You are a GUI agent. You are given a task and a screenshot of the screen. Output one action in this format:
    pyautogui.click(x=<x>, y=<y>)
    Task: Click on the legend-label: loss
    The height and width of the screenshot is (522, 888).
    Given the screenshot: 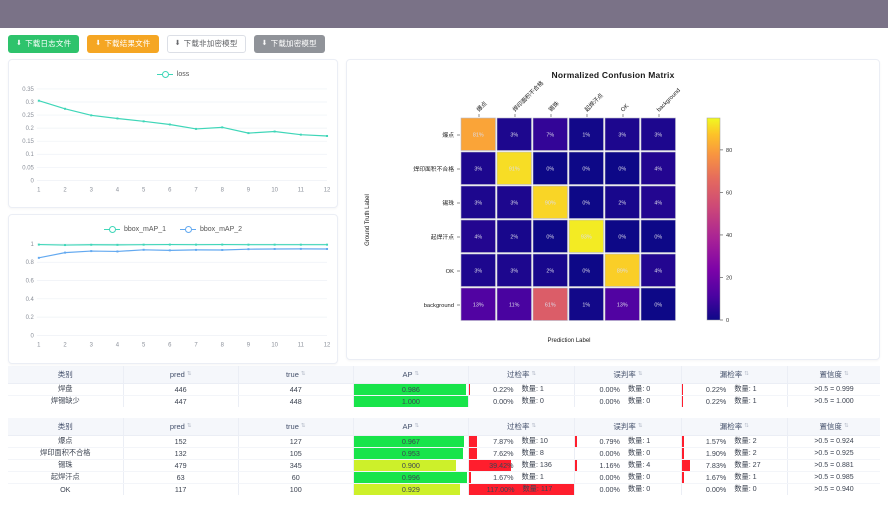 What is the action you would take?
    pyautogui.click(x=183, y=74)
    